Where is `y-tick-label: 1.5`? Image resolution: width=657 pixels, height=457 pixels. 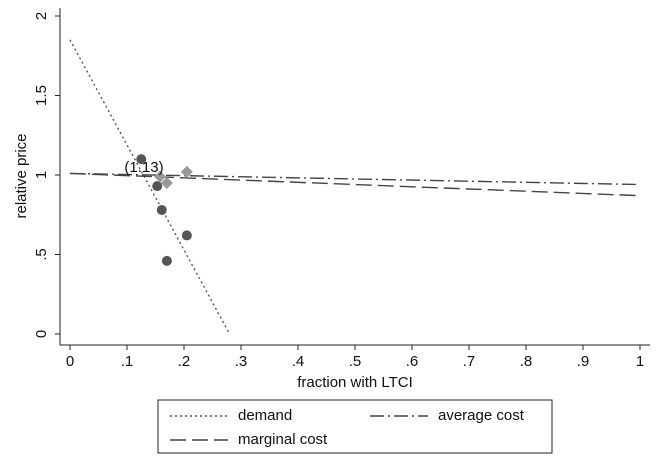 y-tick-label: 1.5 is located at coordinates (41, 95).